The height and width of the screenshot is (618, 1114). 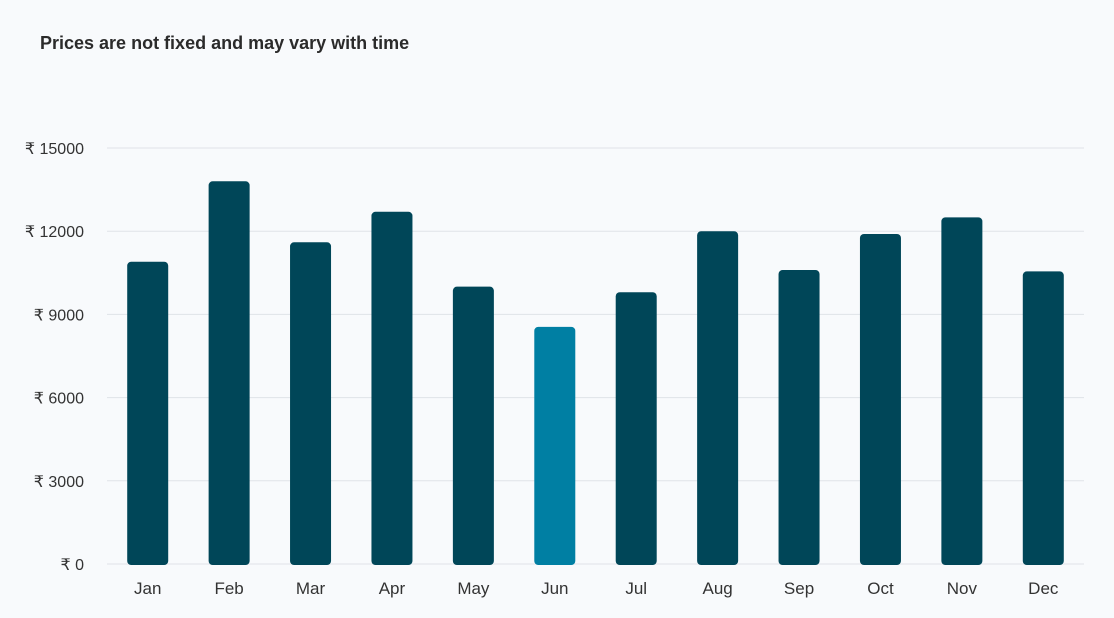 What do you see at coordinates (54, 149) in the screenshot?
I see `y-tick-label: ₹ 15000` at bounding box center [54, 149].